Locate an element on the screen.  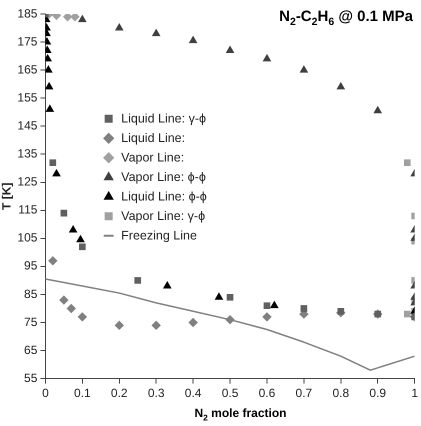
y-tick-label: 115 is located at coordinates (28, 209).